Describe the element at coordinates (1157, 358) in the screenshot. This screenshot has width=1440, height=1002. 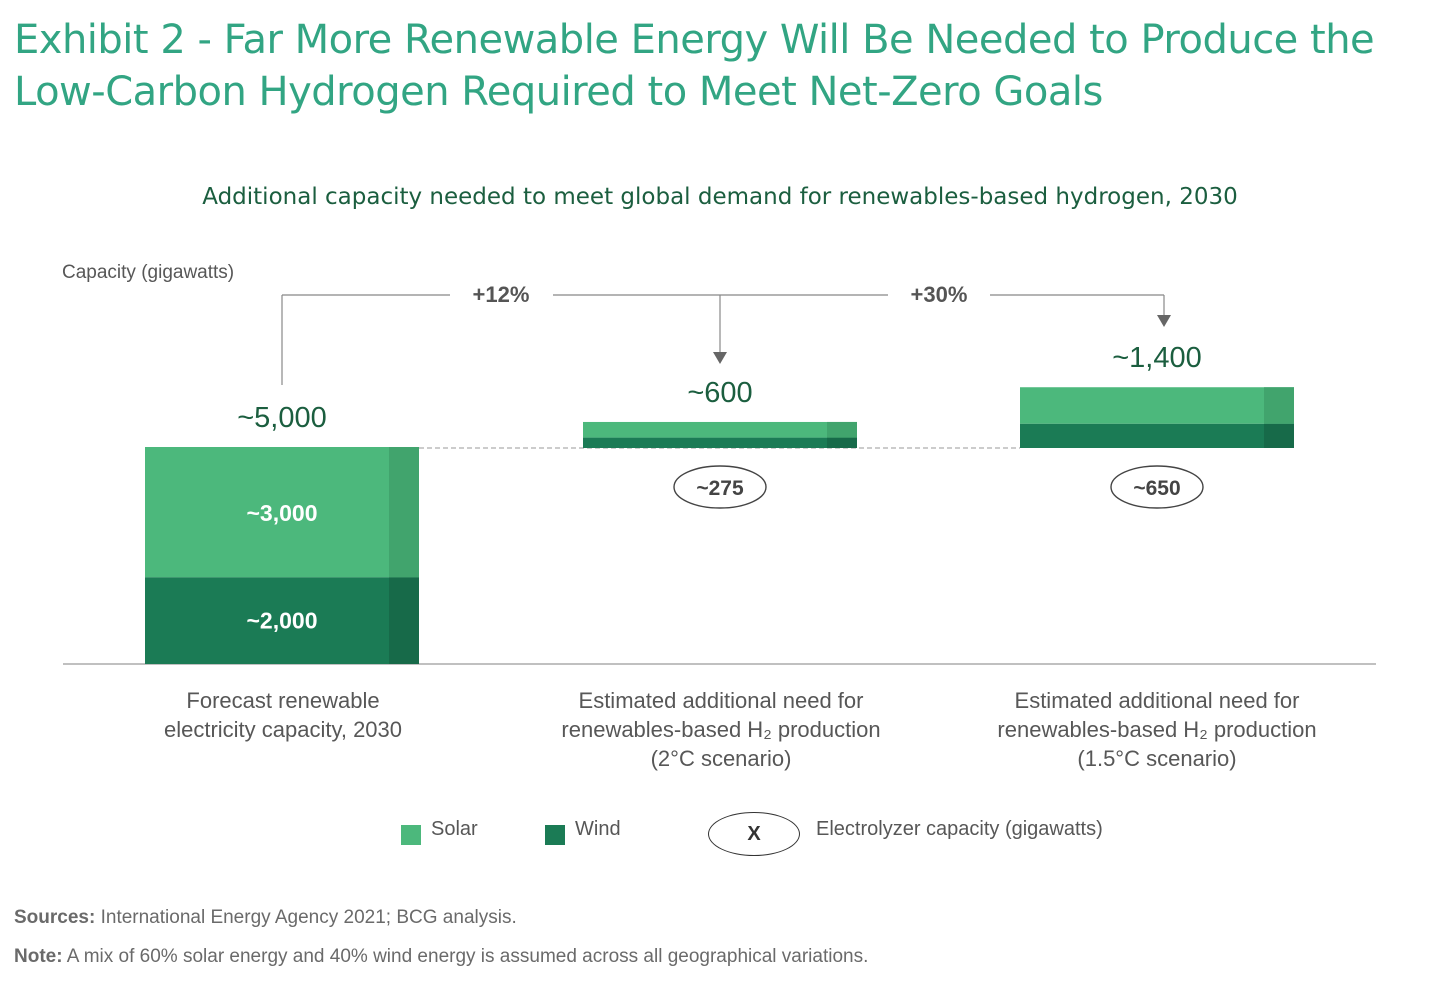
I see `total-label: ~1,400` at that location.